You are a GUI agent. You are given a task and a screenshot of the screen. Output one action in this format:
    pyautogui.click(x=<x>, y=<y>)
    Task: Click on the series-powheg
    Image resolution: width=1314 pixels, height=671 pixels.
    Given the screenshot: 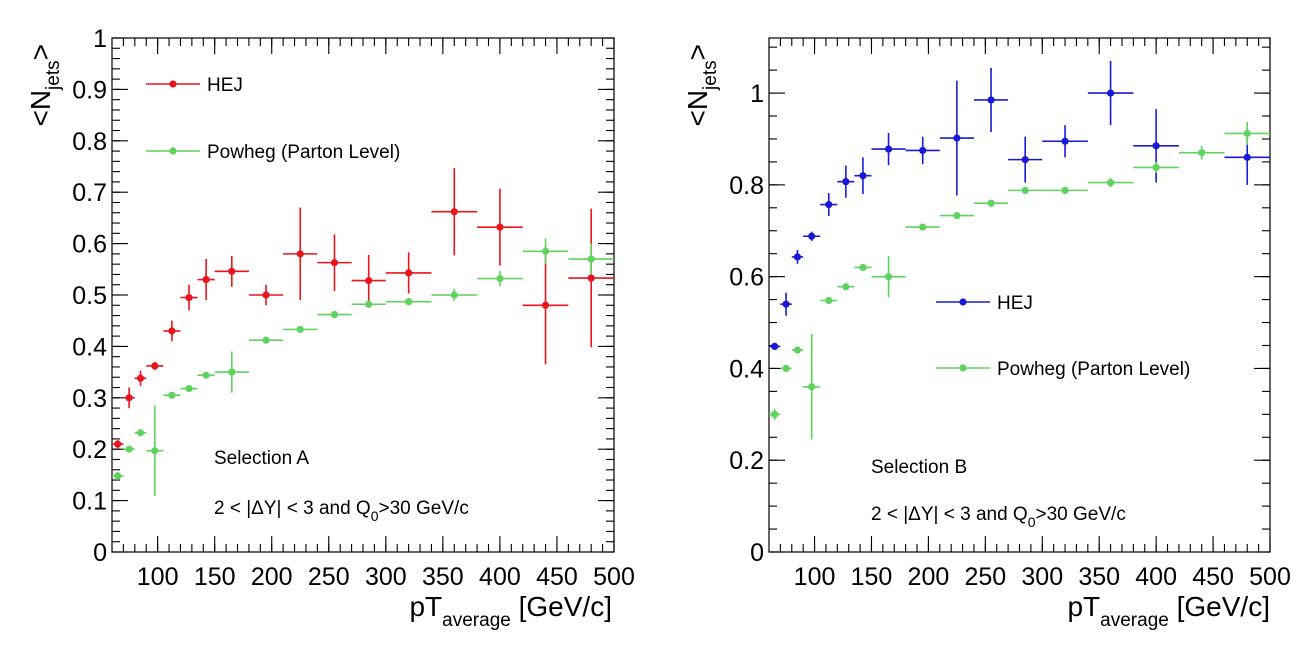 What is the action you would take?
    pyautogui.click(x=363, y=367)
    